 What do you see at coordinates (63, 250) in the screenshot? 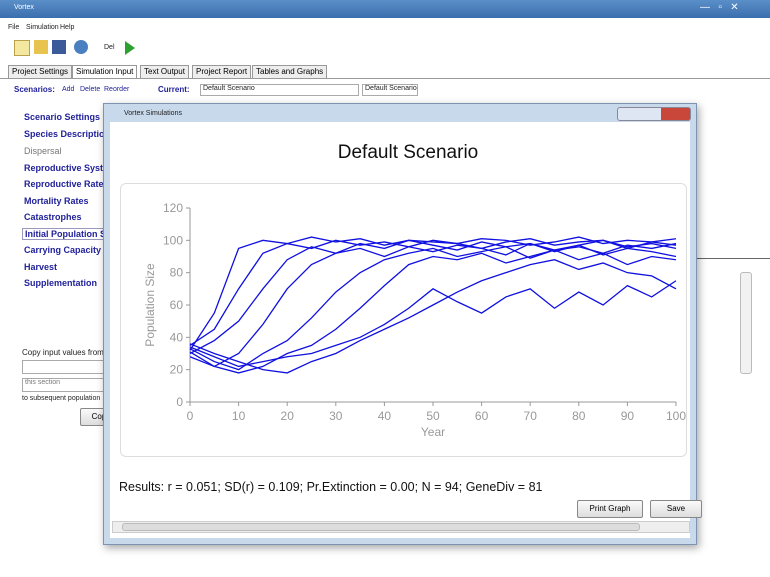
I see `nav-item: Carrying Capacity` at bounding box center [63, 250].